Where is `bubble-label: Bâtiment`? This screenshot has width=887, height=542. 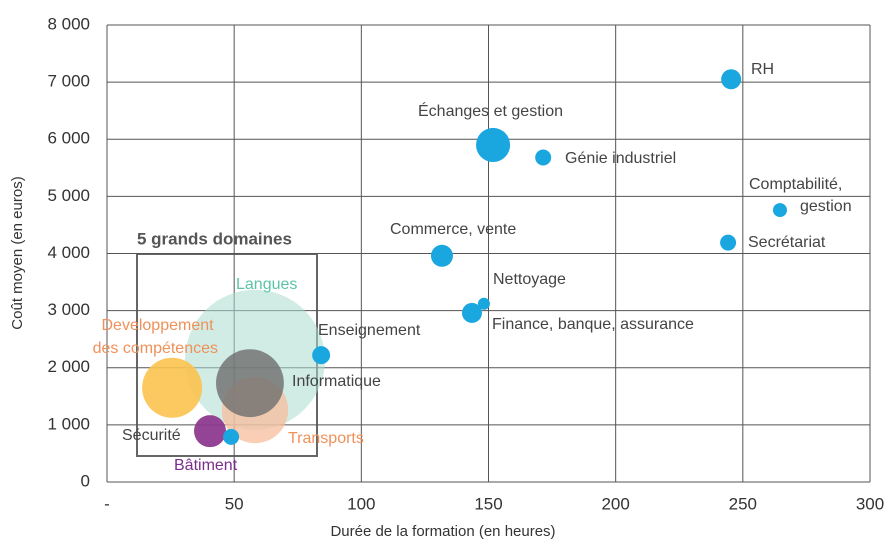 bubble-label: Bâtiment is located at coordinates (206, 465).